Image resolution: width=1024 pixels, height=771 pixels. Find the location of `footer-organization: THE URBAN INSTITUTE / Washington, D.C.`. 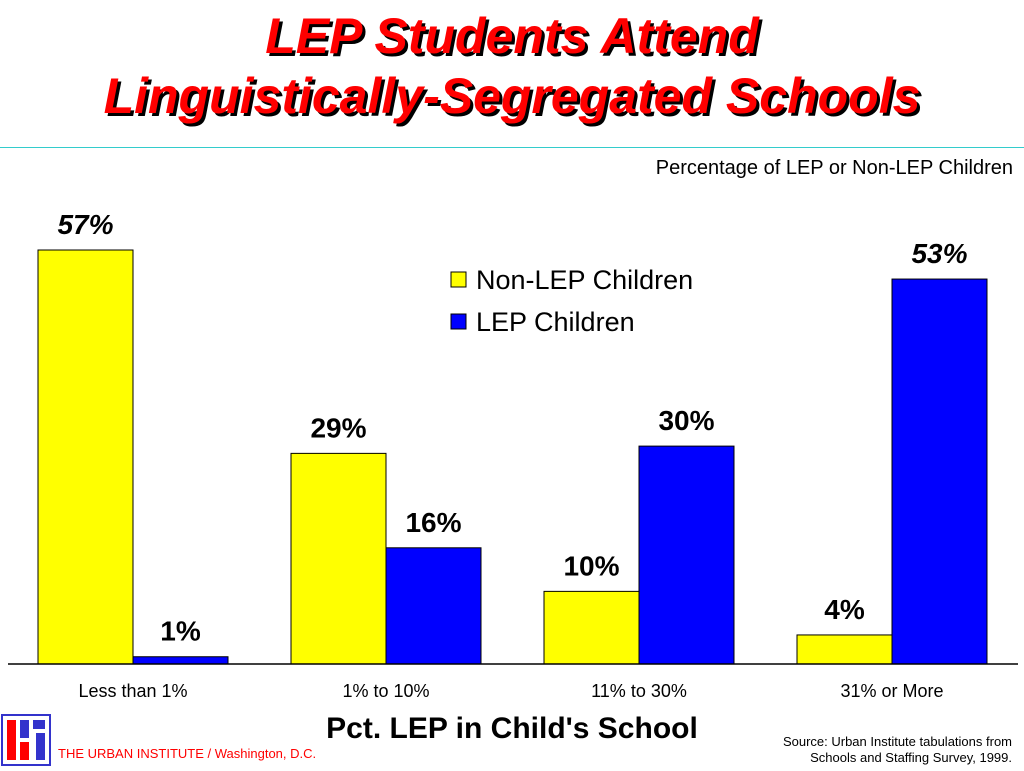

footer-organization: THE URBAN INSTITUTE / Washington, D.C. is located at coordinates (187, 753).